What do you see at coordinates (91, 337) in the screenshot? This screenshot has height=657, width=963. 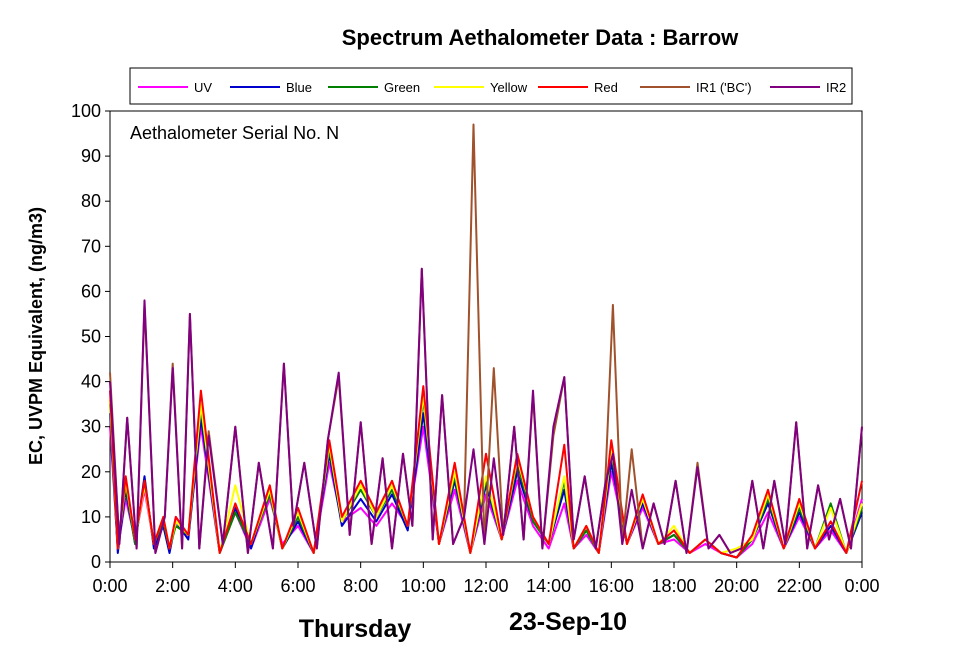 I see `y-tick-label: 50` at bounding box center [91, 337].